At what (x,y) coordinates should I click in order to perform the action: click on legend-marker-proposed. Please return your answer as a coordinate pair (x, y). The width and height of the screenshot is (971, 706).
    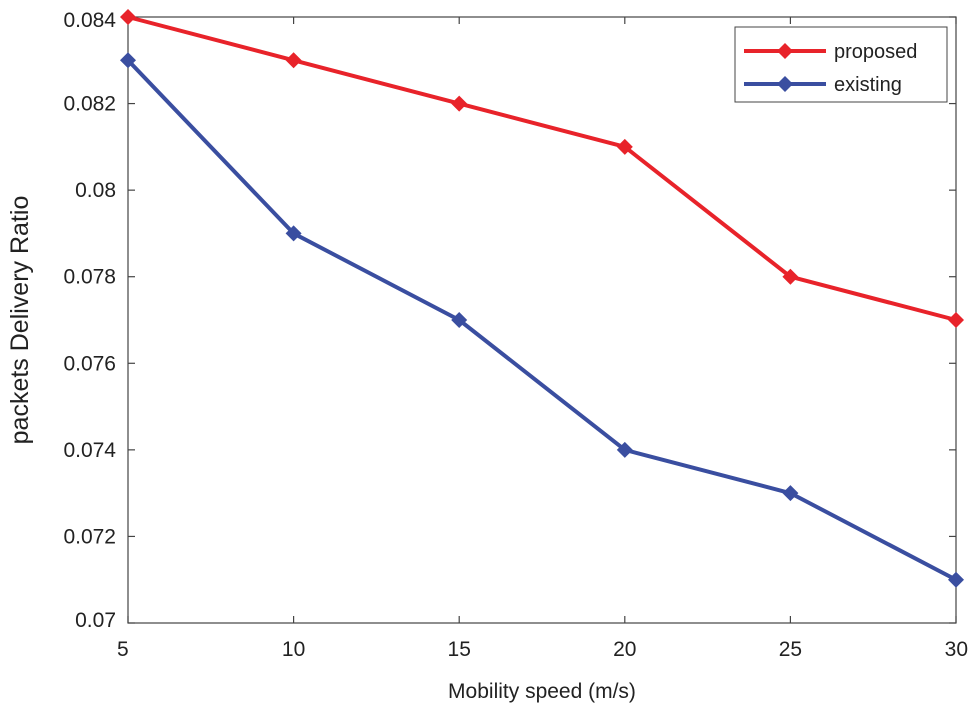
    Looking at the image, I should click on (785, 51).